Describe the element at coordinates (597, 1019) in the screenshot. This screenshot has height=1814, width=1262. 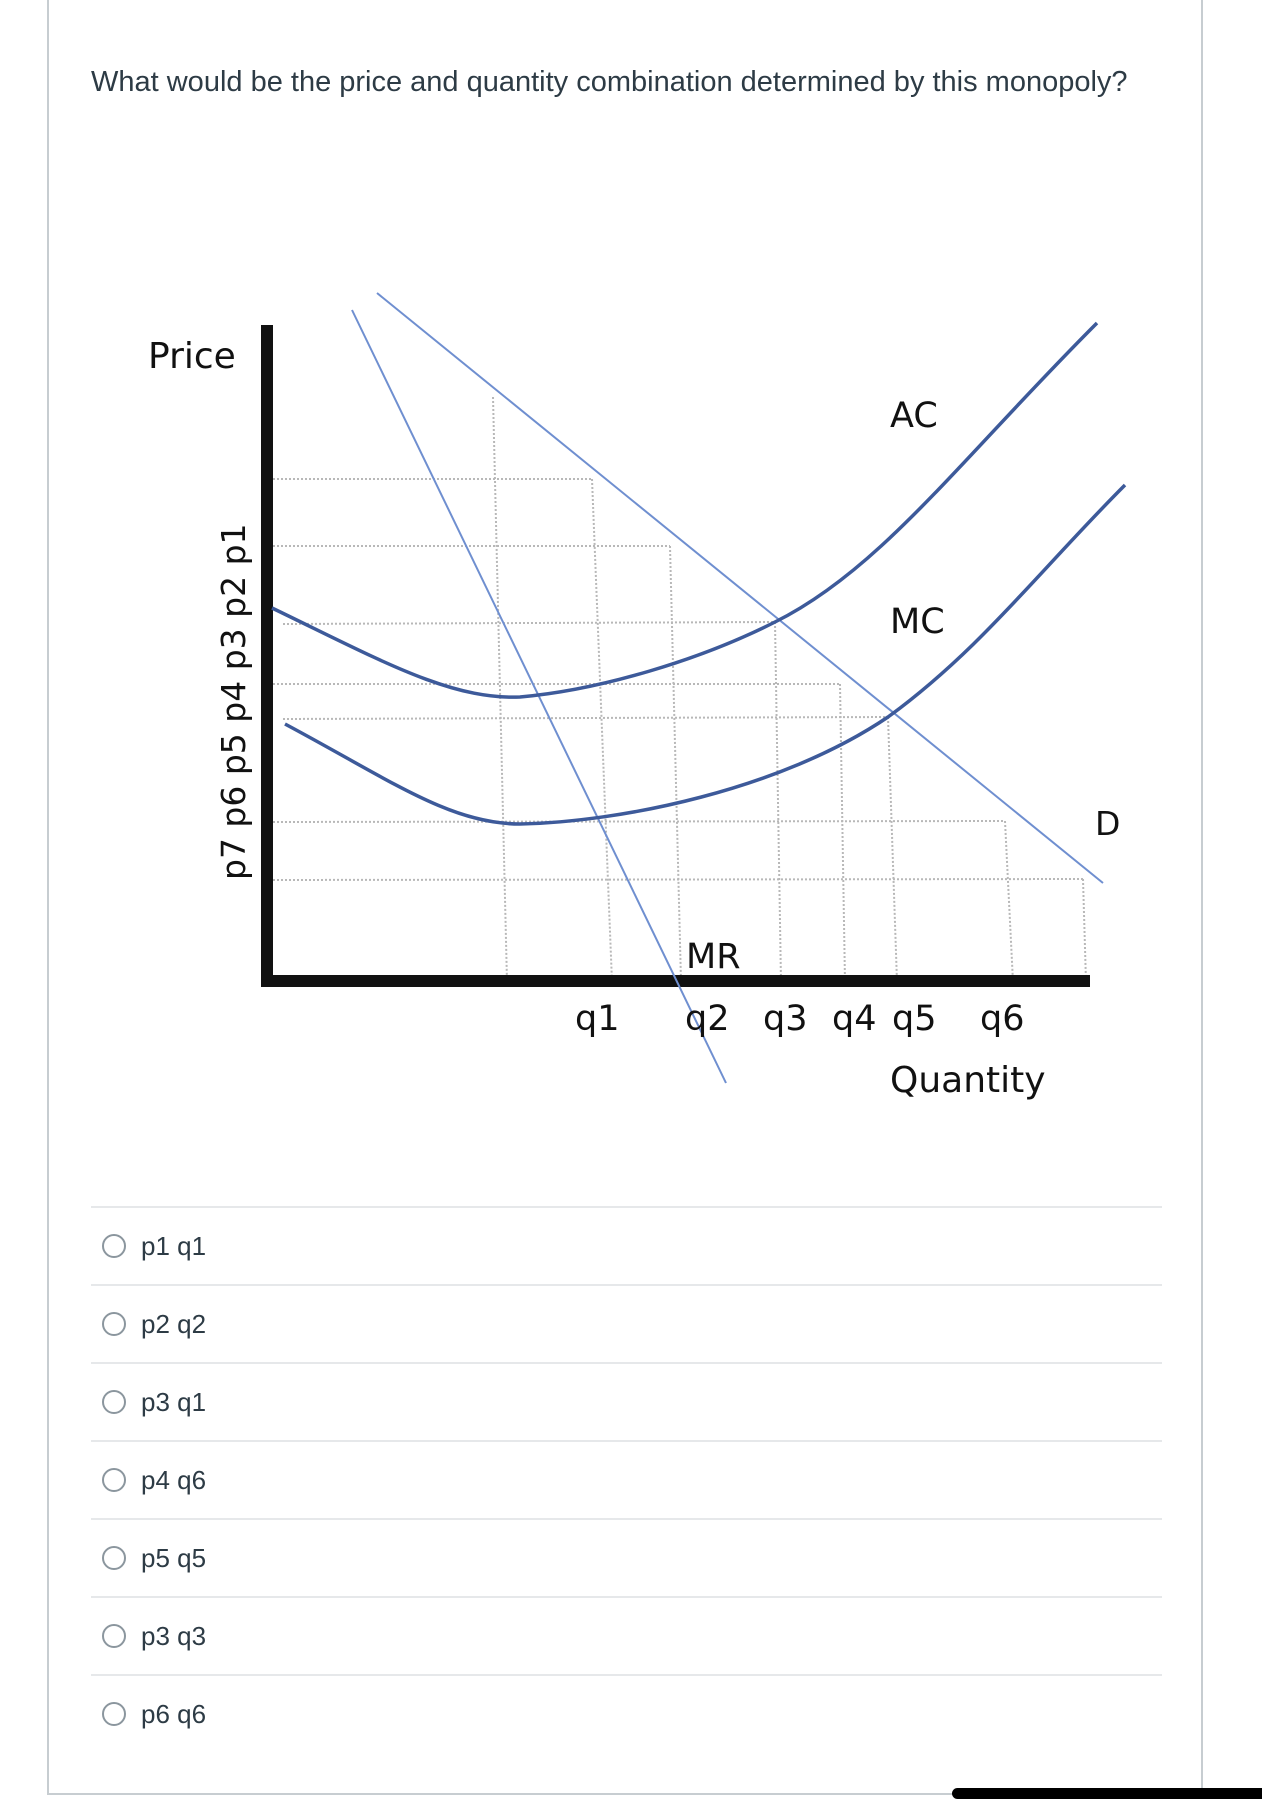
I see `q-tick-label-1: q1` at that location.